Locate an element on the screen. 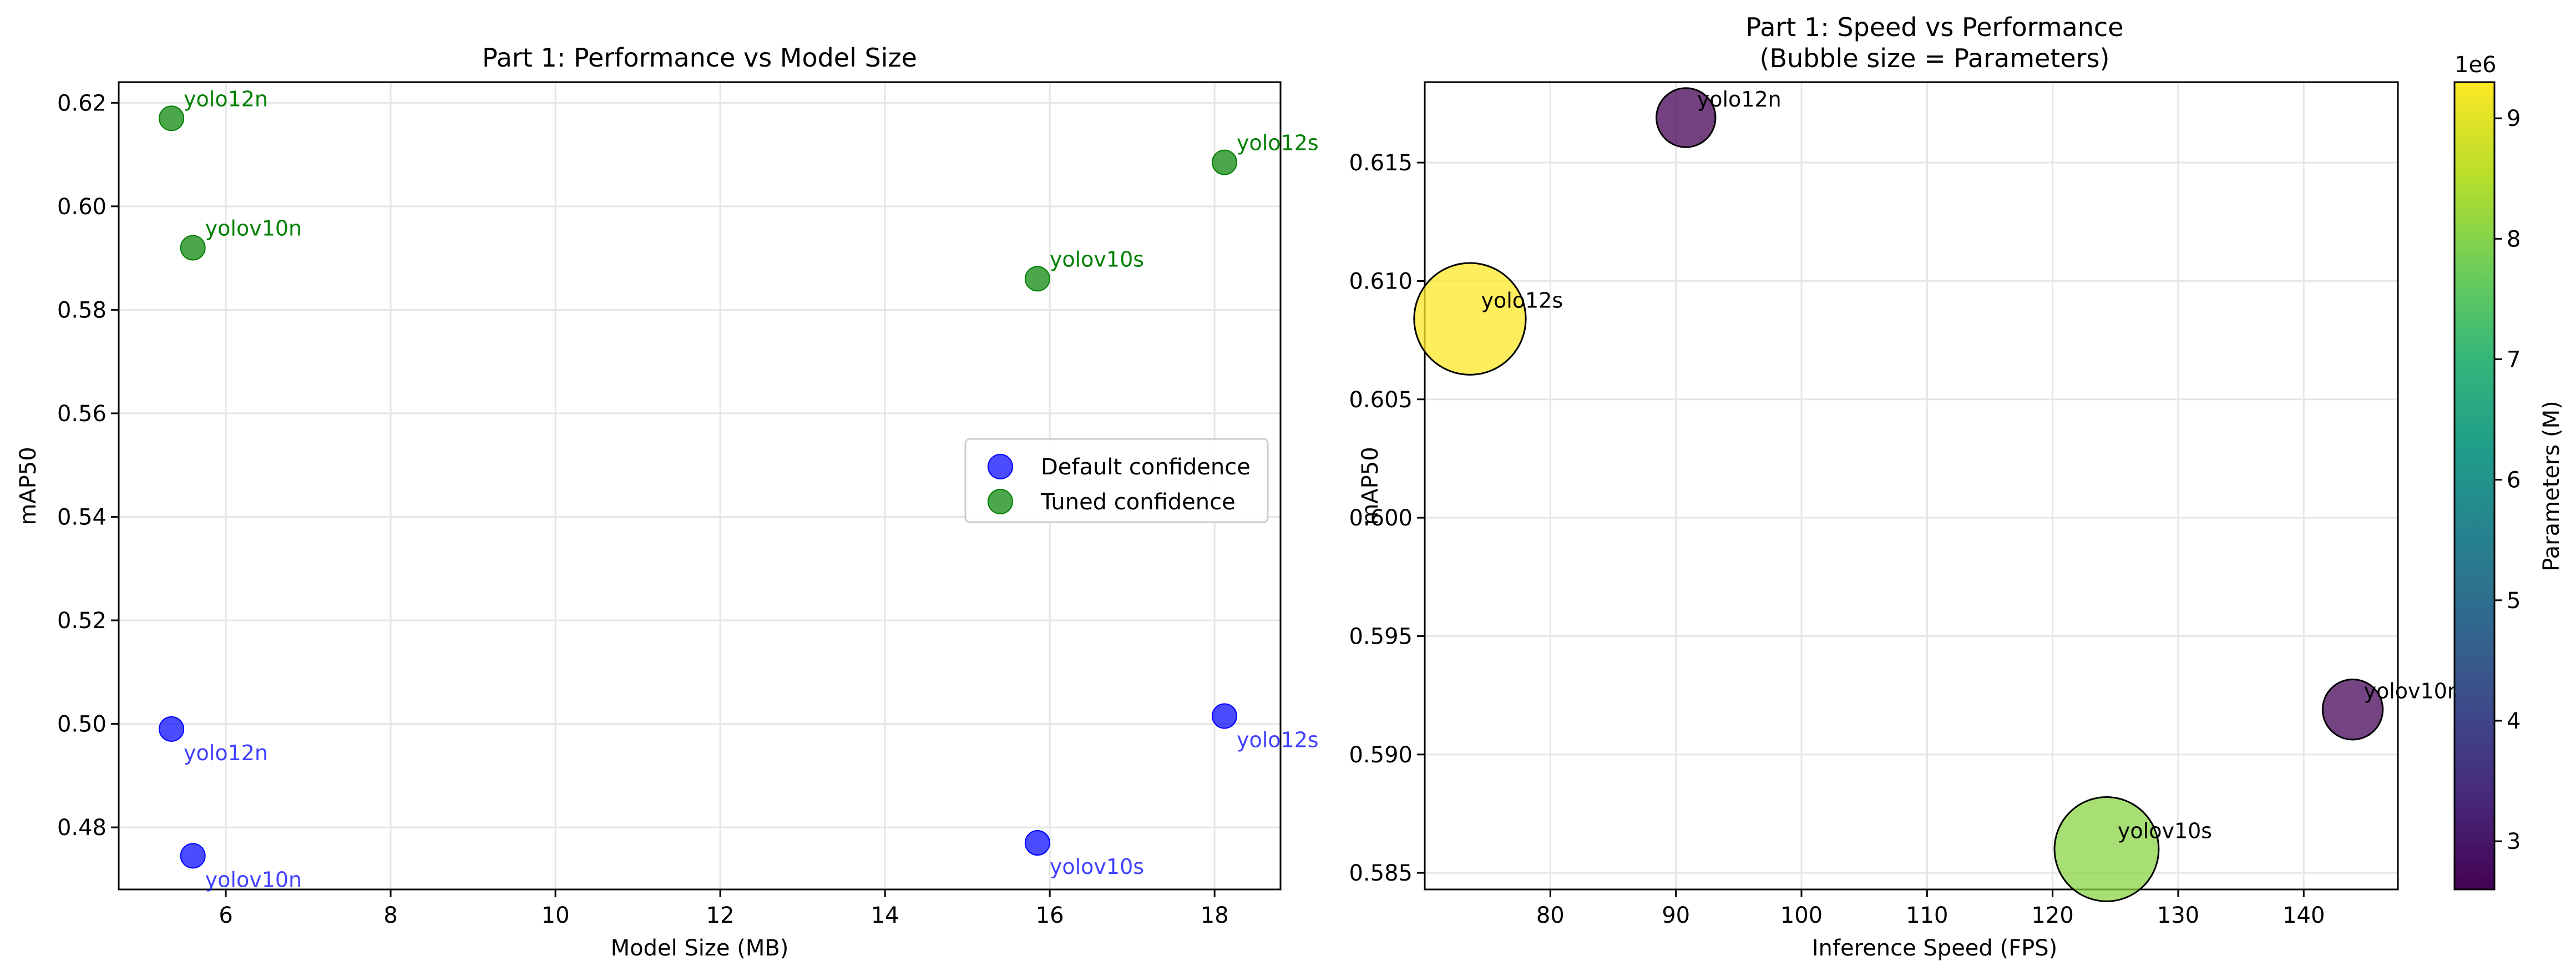 The width and height of the screenshot is (2576, 976). legend: Default confidence Tuned confidence is located at coordinates (1116, 480).